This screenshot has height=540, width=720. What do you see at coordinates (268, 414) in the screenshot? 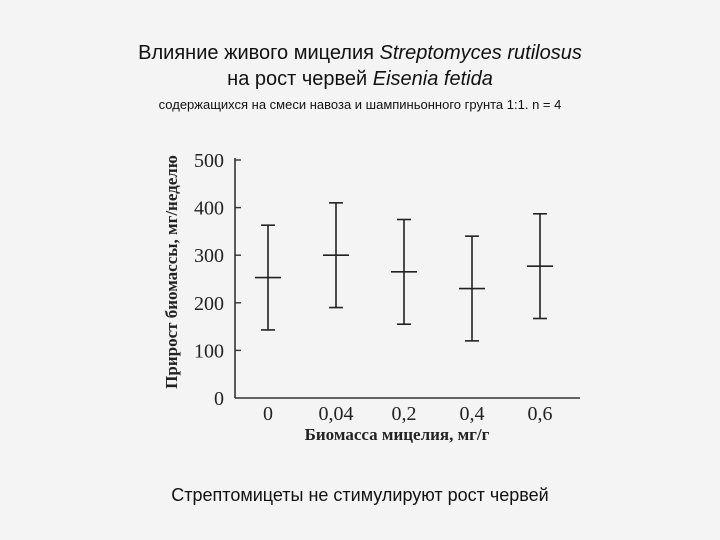
I see `x-tick-label: 0` at bounding box center [268, 414].